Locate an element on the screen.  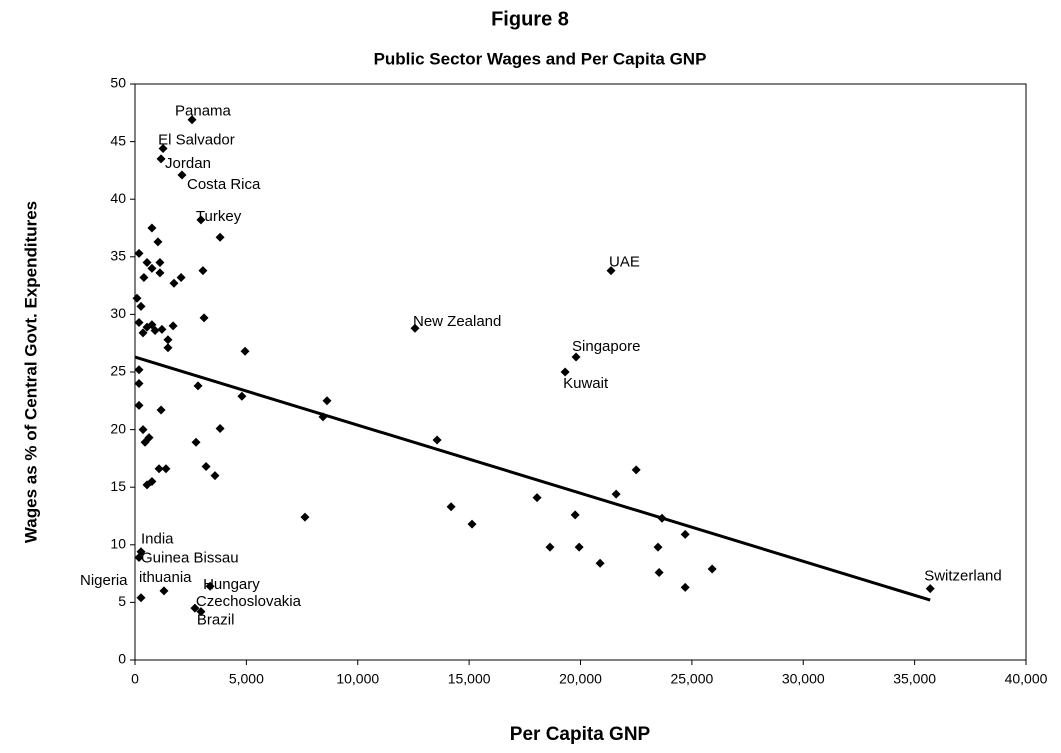
point-label: Singapore is located at coordinates (606, 346).